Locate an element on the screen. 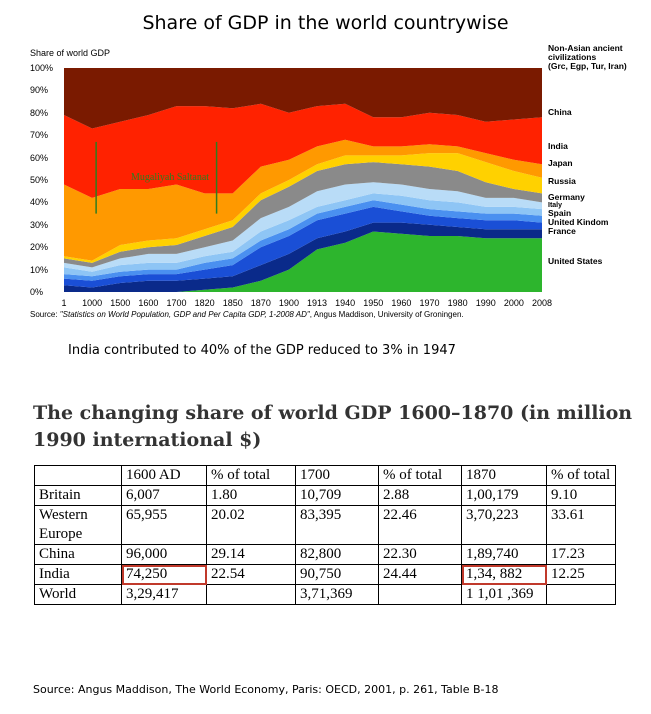  legend-non-asian-line1: Non-Asian ancient is located at coordinates (585, 48).